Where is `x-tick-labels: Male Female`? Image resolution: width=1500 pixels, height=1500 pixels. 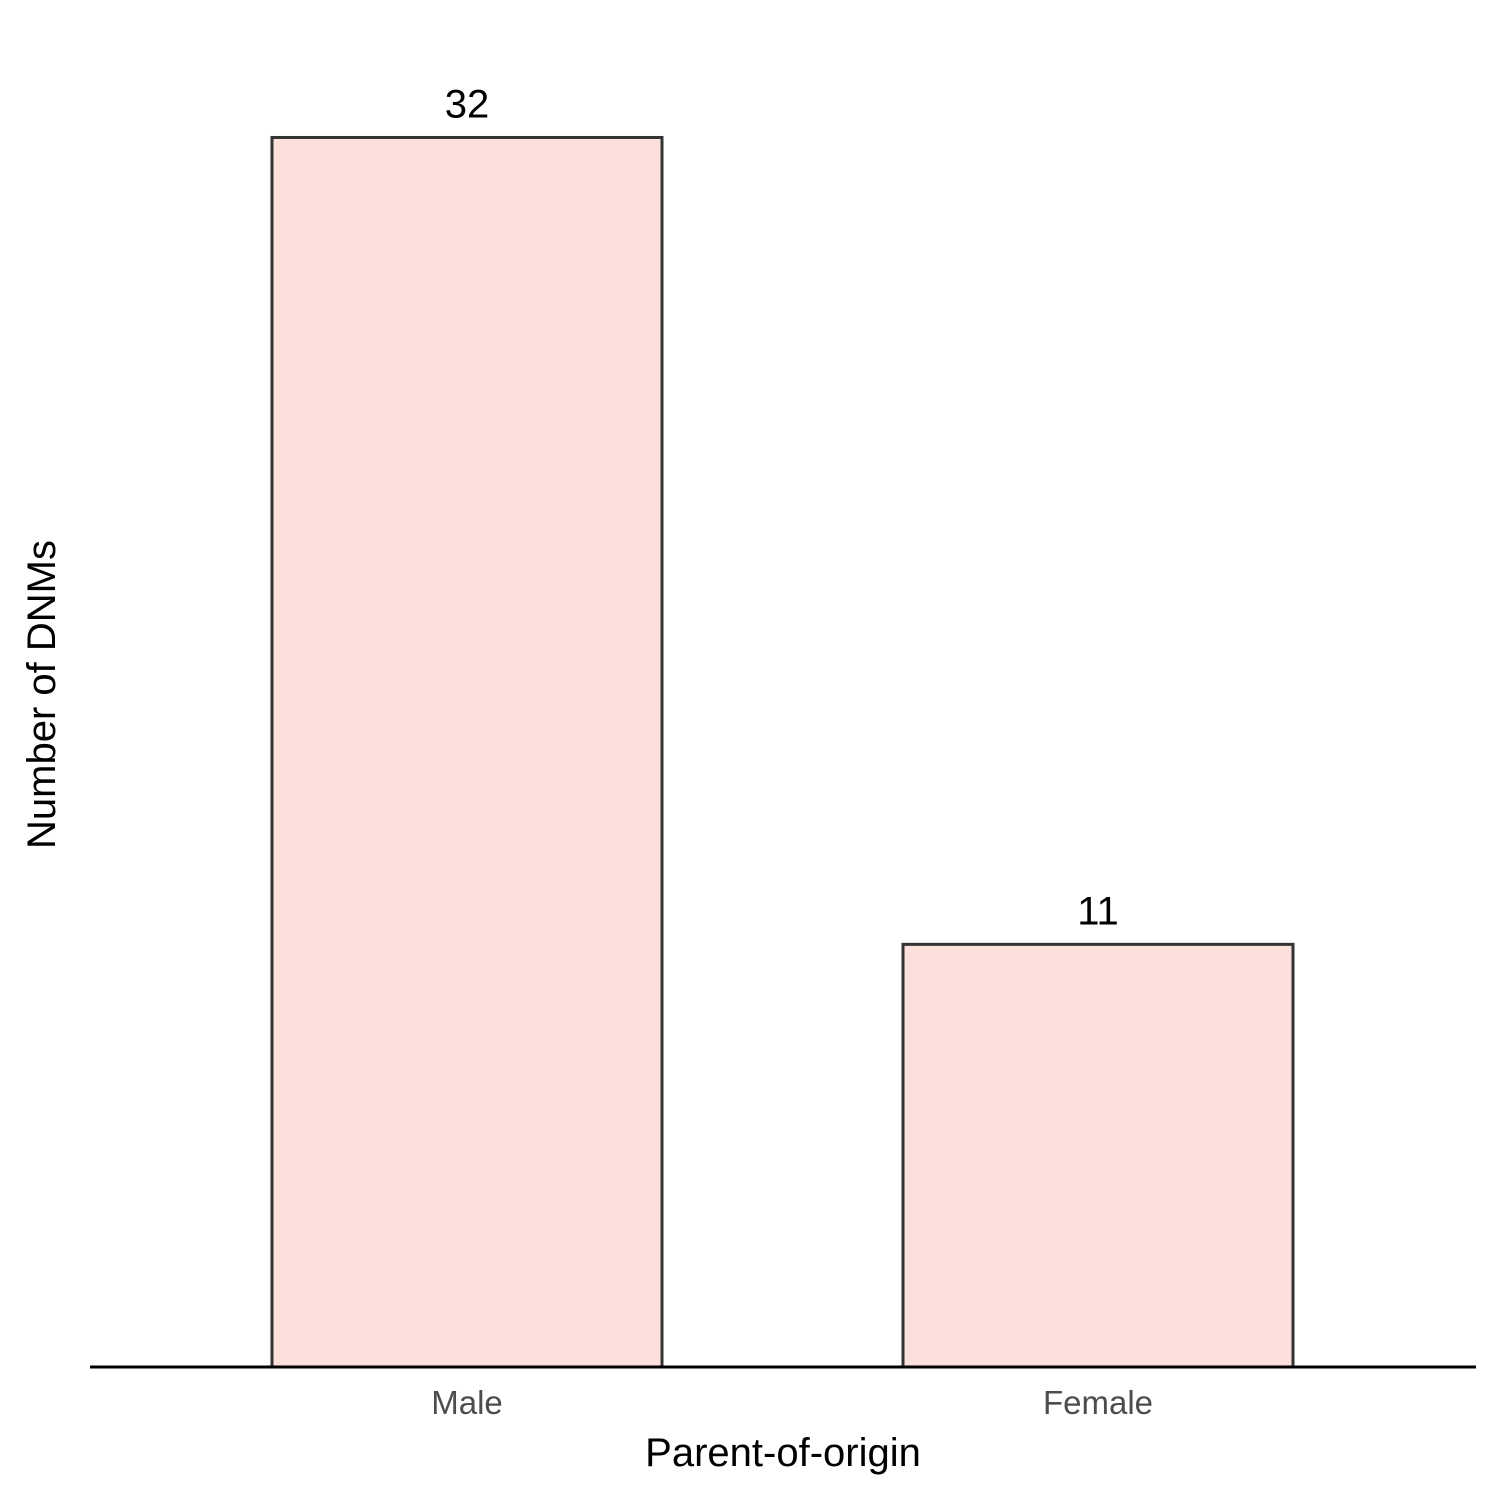 x-tick-labels: Male Female is located at coordinates (792, 1402).